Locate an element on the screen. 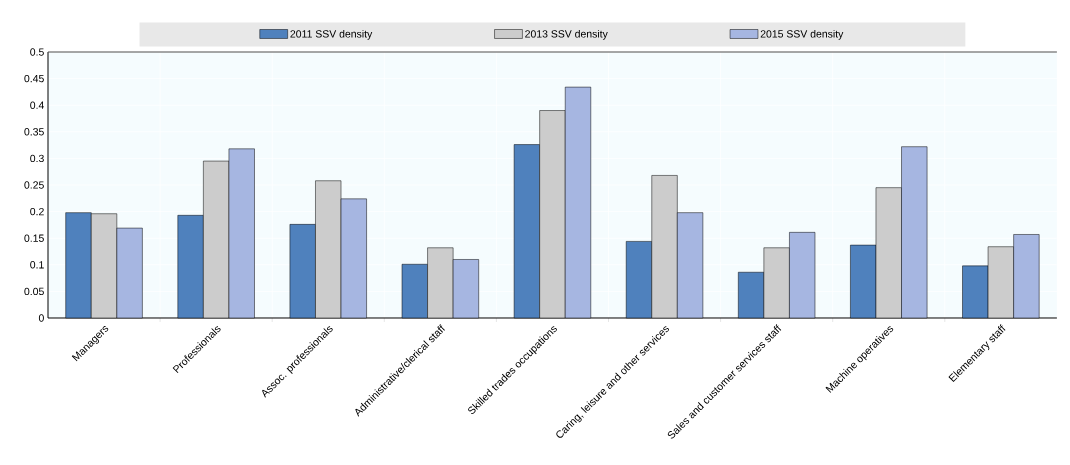  y-tick-label: 0.2 is located at coordinates (37, 211).